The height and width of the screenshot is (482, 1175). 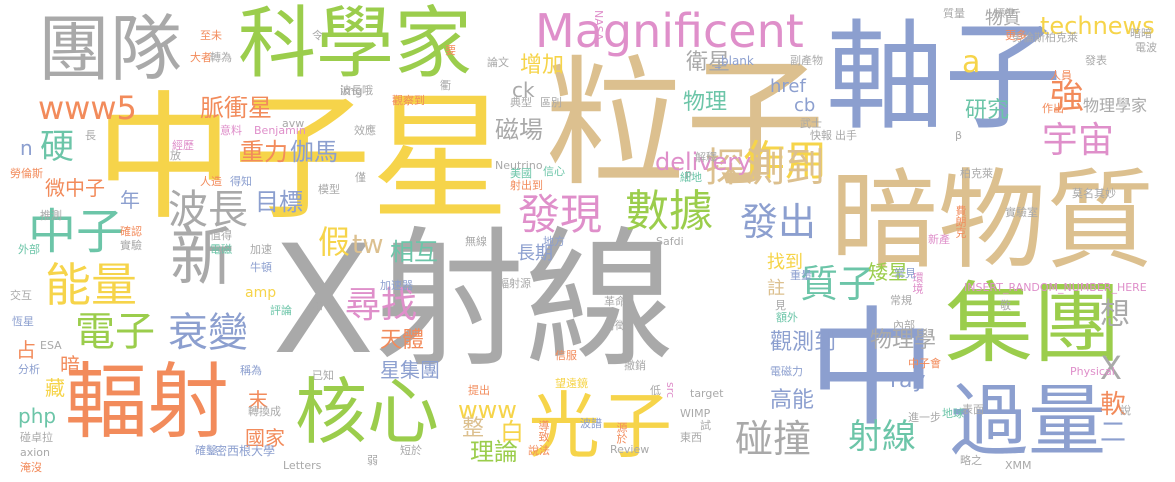 What do you see at coordinates (211, 181) in the screenshot?
I see `word-people: 人造` at bounding box center [211, 181].